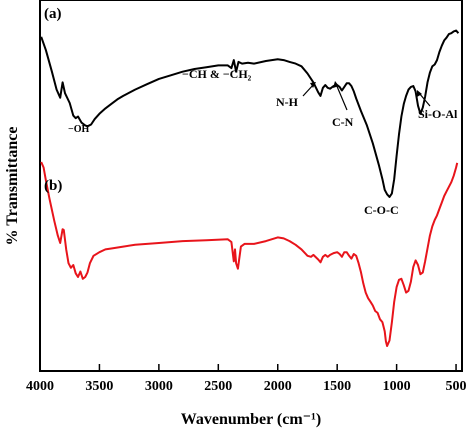 The image size is (474, 441). I want to click on arrow-cn, so click(341, 97).